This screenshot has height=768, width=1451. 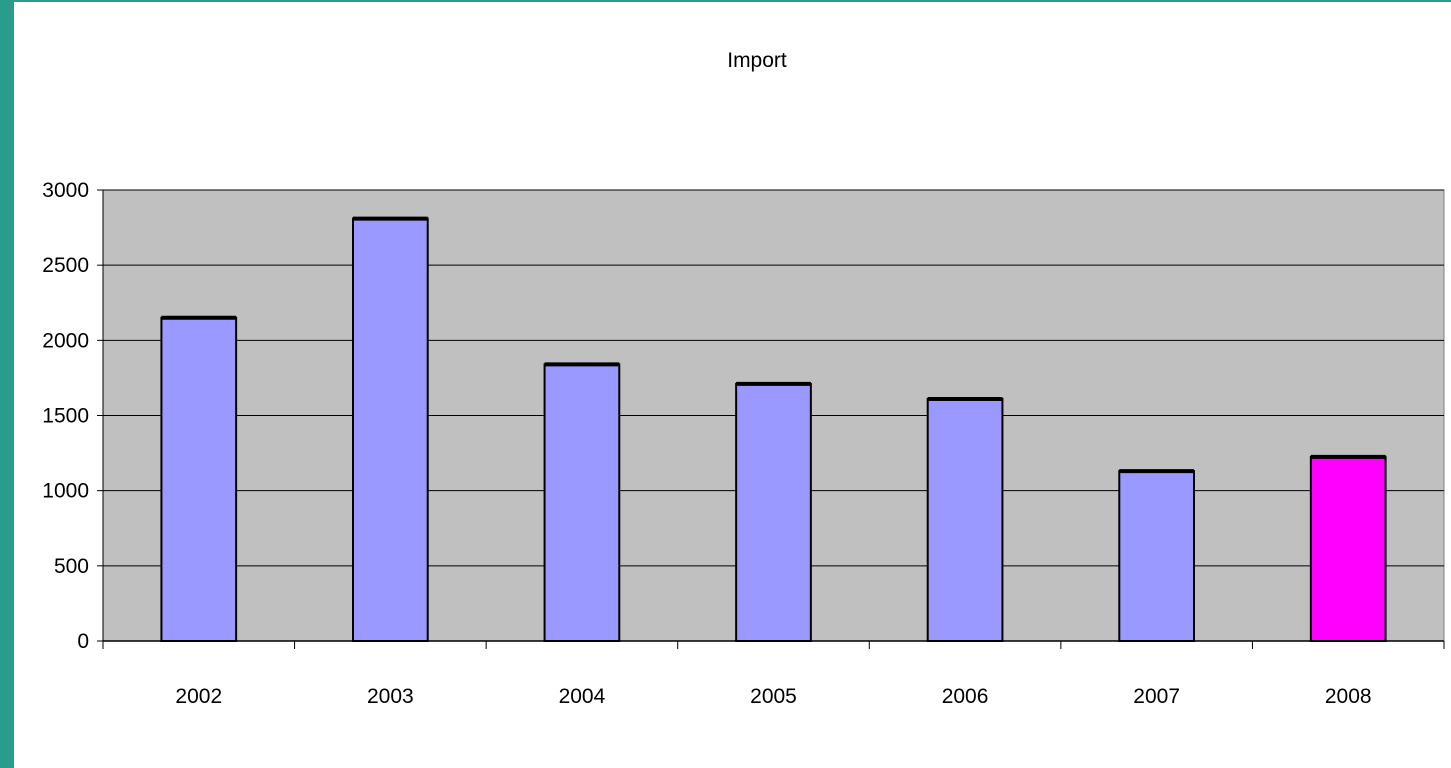 I want to click on y-tick-label: 1500, so click(x=65, y=416).